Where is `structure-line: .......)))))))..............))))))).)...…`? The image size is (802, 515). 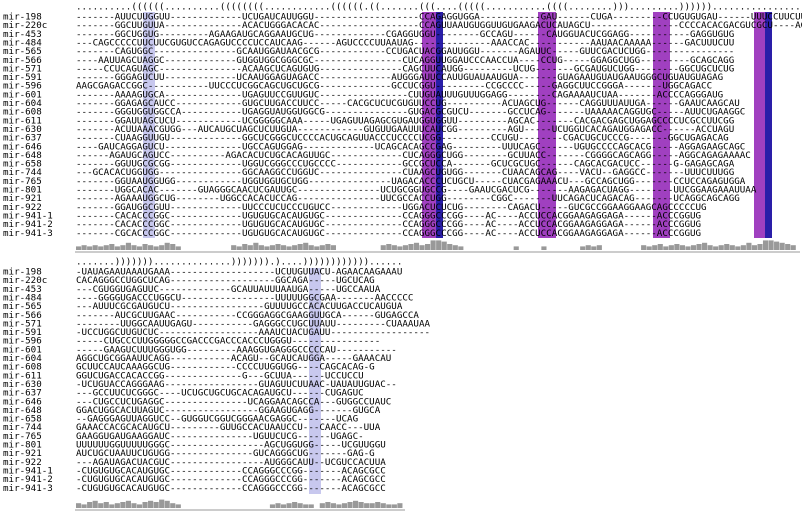
structure-line: .......)))))))..............))))))).)...… is located at coordinates (239, 262).